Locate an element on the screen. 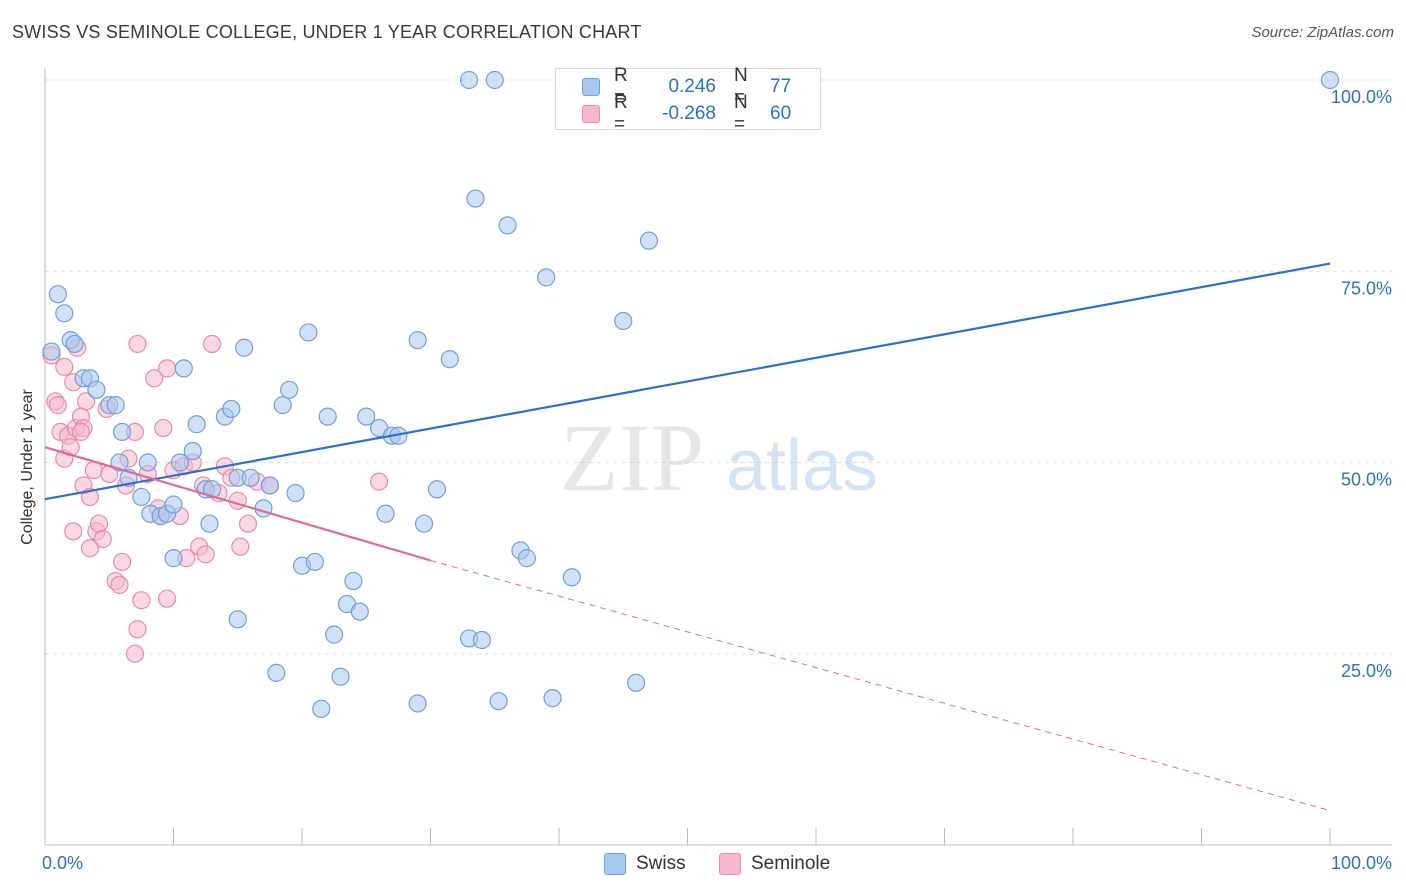 This screenshot has height=892, width=1406. seminole-r-value: -0.268 is located at coordinates (689, 113).